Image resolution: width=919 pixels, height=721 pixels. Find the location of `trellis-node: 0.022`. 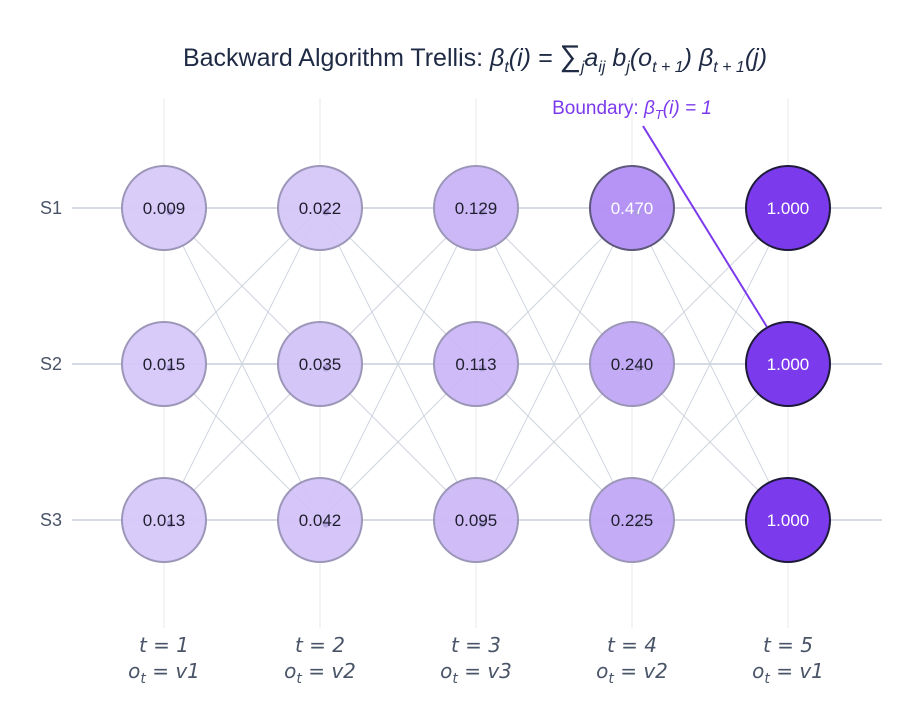

trellis-node: 0.022 is located at coordinates (320, 208).